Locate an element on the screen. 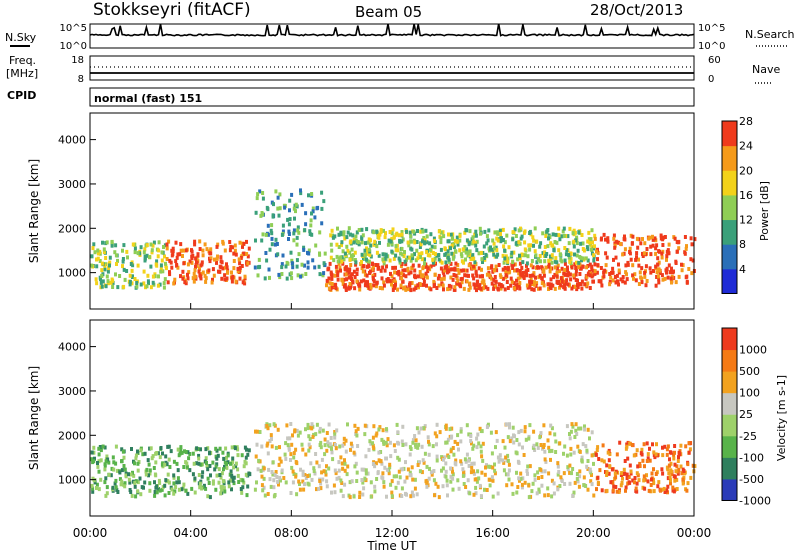 The width and height of the screenshot is (800, 554). velocity-ytick-label: 2000 is located at coordinates (72, 435).